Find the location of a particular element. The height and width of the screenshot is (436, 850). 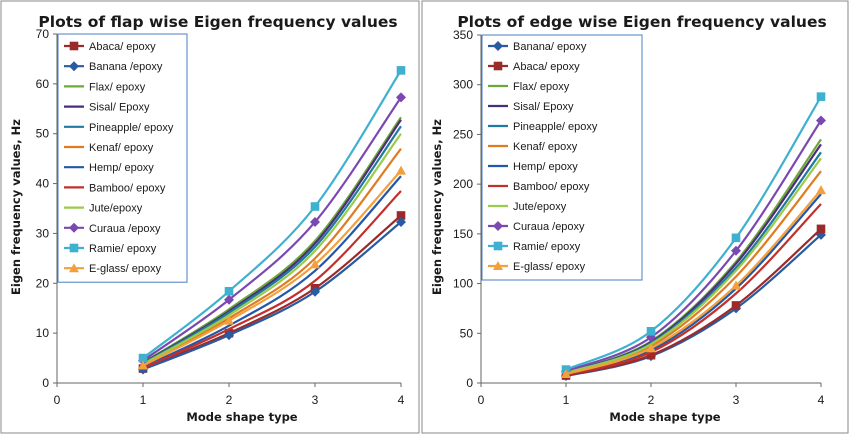

flapwise-legend-item: Flax/ epoxy is located at coordinates (105, 87).